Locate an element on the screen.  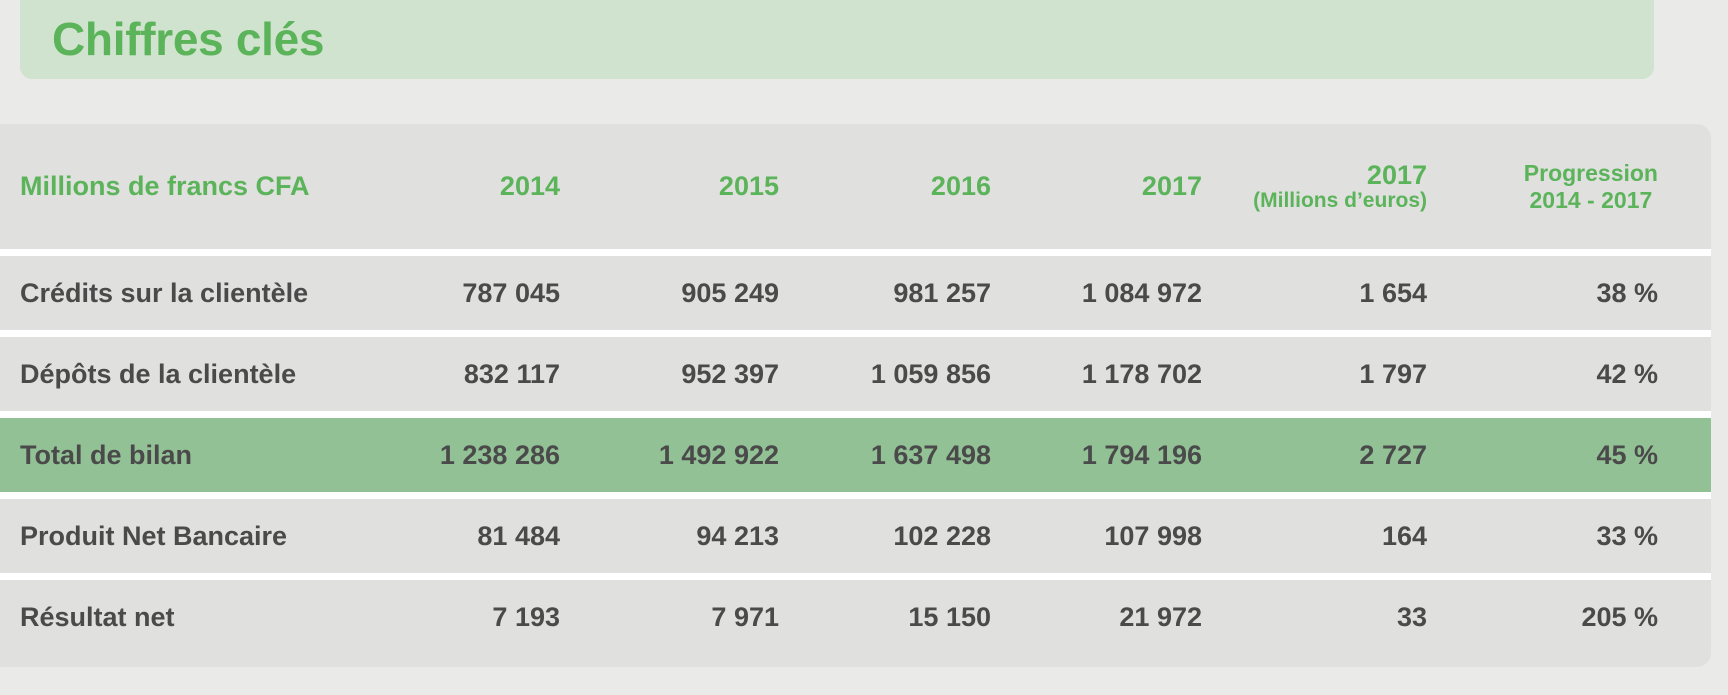
cell-2016: 102 228 is located at coordinates (942, 535).